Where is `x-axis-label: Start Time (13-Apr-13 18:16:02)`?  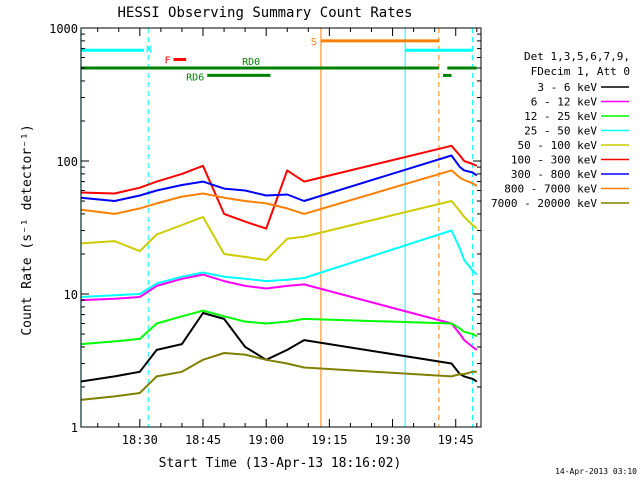 x-axis-label: Start Time (13-Apr-13 18:16:02) is located at coordinates (280, 463).